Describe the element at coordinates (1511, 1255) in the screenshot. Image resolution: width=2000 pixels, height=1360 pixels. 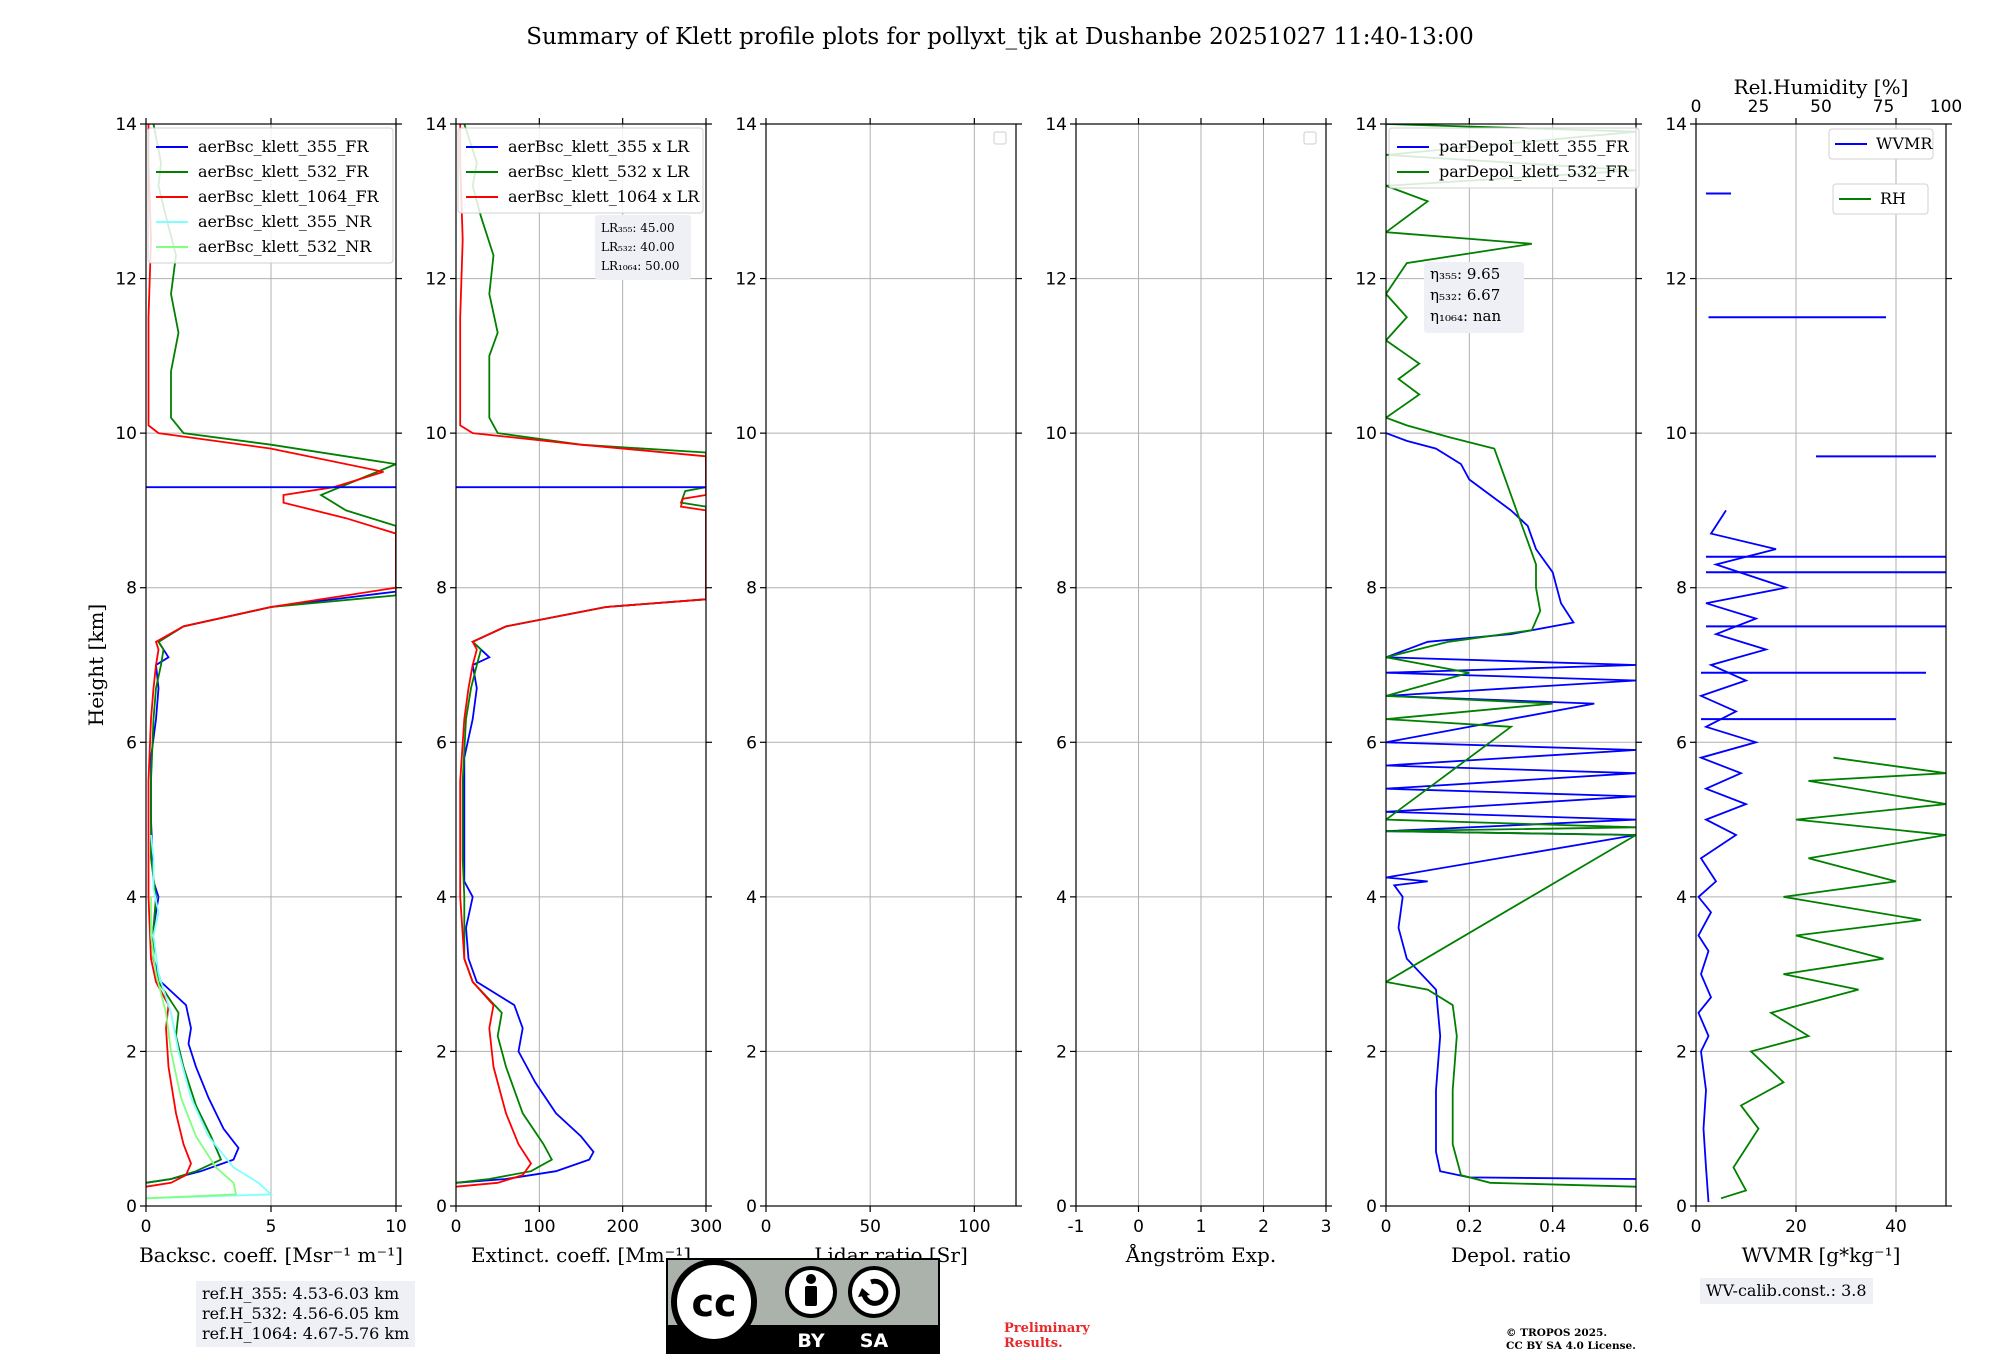
I see `x-axis-label: Depol. ratio` at that location.